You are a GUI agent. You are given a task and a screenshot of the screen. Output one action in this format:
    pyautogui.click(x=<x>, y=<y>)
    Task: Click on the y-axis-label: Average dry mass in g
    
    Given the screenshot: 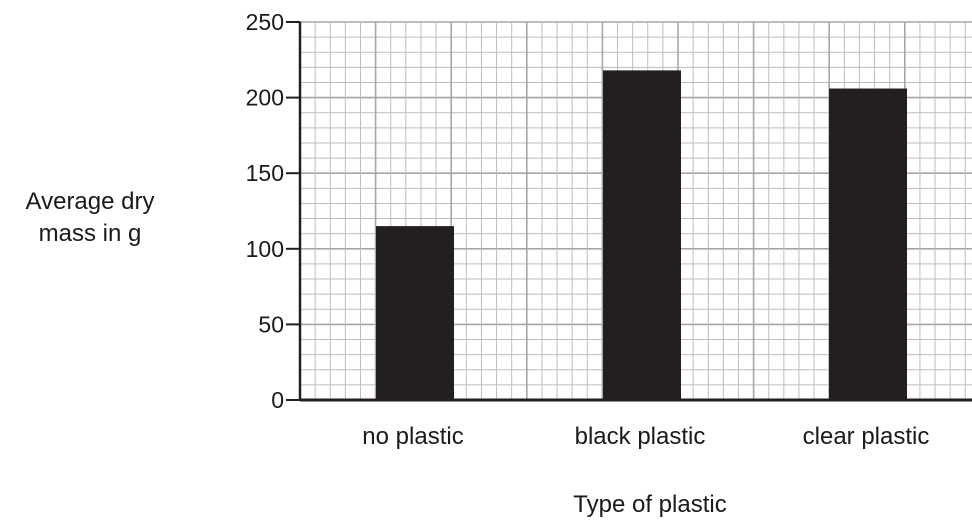 What is the action you would take?
    pyautogui.click(x=90, y=218)
    